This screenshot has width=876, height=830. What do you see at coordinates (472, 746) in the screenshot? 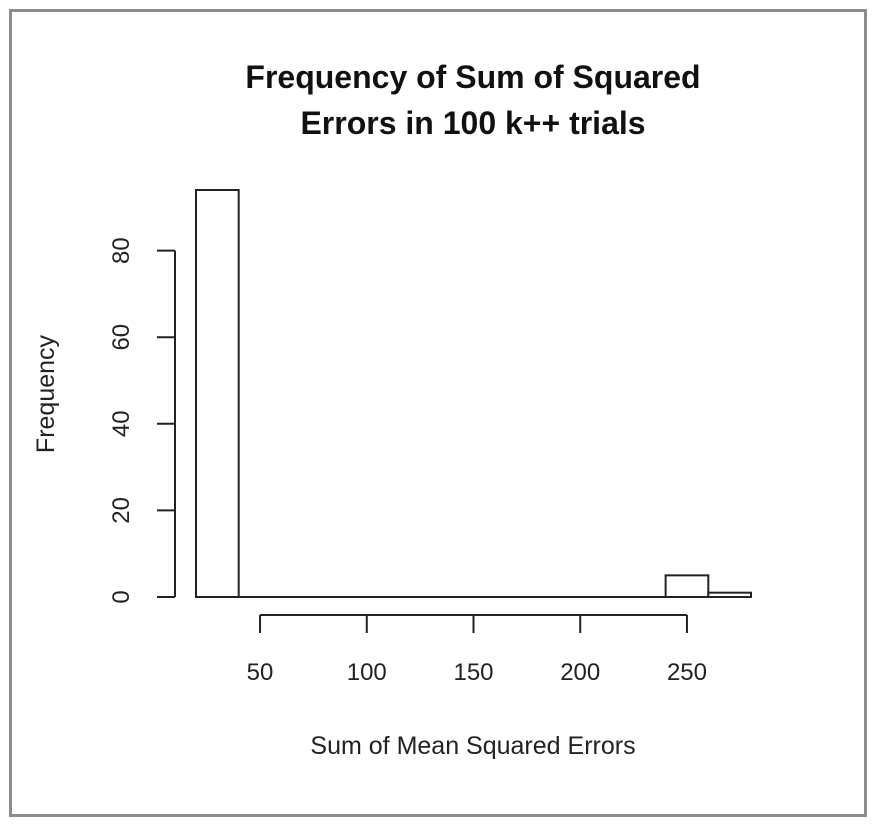
I see `x-axis-label: Sum of Mean Squared Errors` at bounding box center [472, 746].